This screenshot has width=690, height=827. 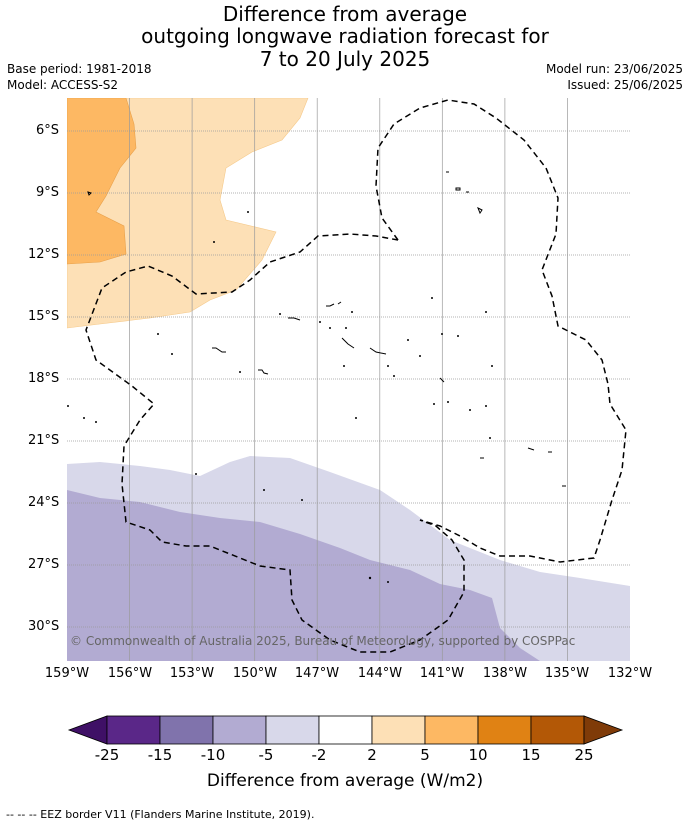 What do you see at coordinates (44, 626) in the screenshot?
I see `lat-label: 30°S` at bounding box center [44, 626].